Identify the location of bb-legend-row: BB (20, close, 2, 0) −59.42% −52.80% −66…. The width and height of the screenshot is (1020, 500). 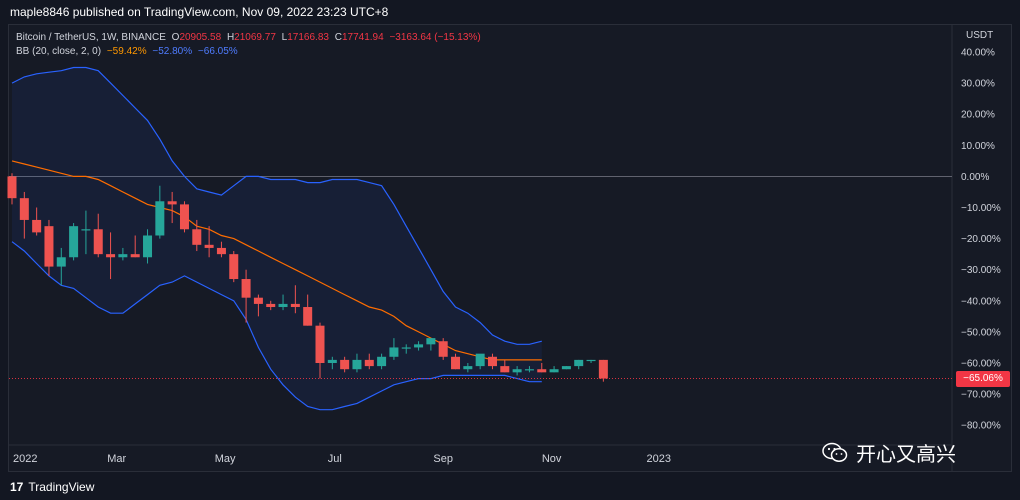
(250, 52).